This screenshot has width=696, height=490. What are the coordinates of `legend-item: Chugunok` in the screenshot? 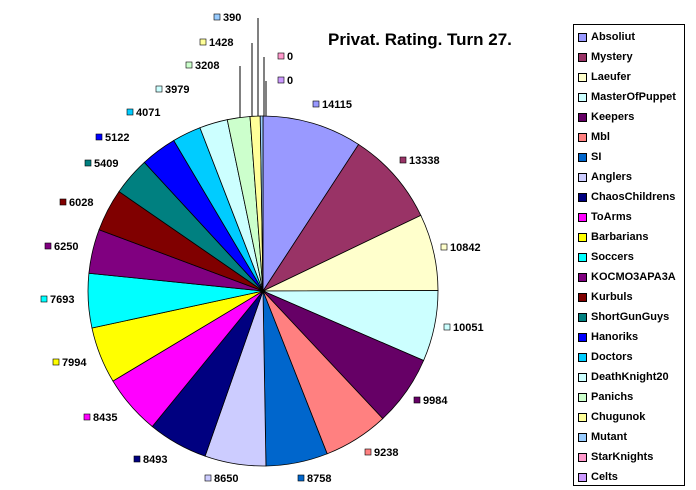 It's located at (611, 417).